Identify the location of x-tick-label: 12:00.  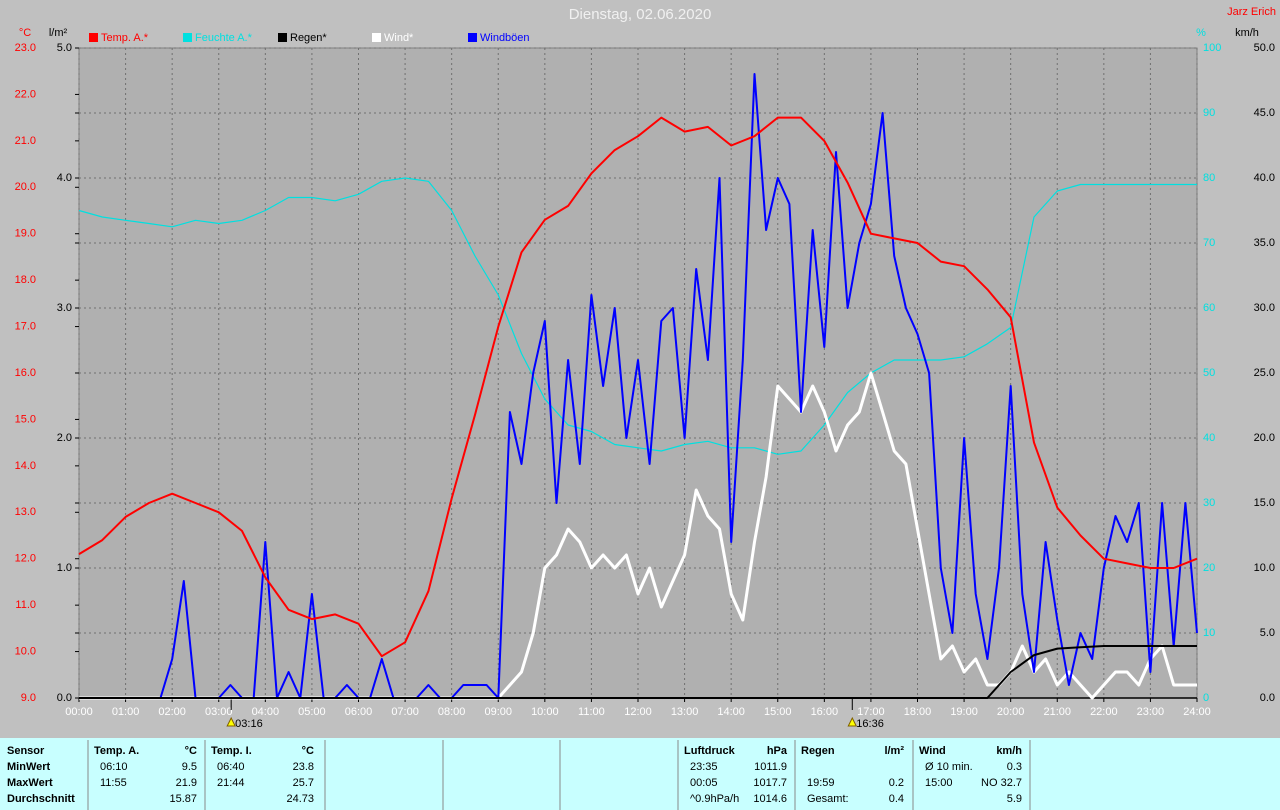
(638, 712).